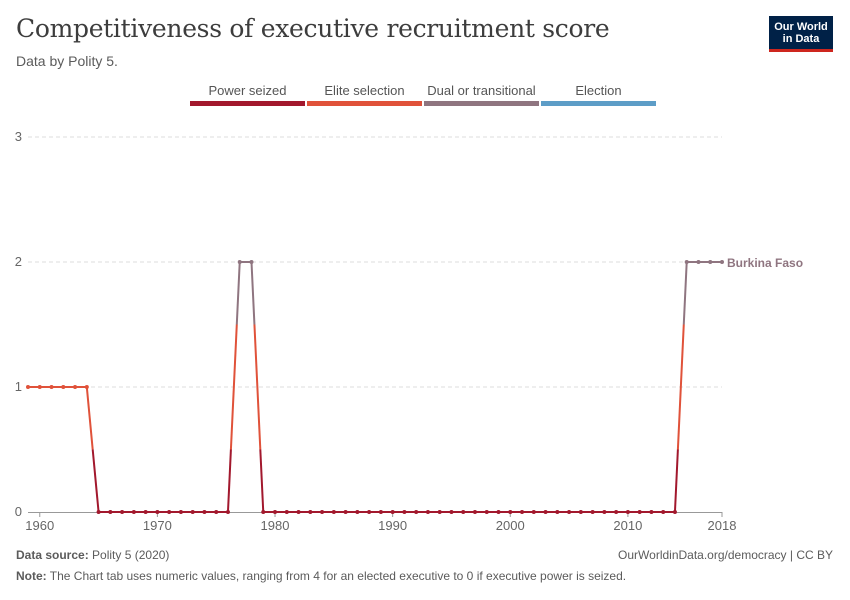  I want to click on source-url-link: OurWorldinData.org/democracy | CC BY, so click(725, 555).